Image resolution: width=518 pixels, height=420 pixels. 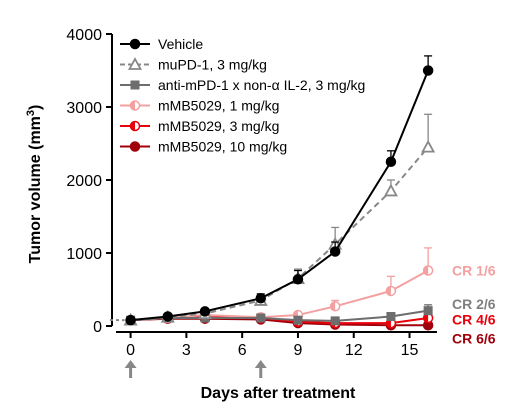 I want to click on y-axis-title: Tumor volume (mm3), so click(x=34, y=184).